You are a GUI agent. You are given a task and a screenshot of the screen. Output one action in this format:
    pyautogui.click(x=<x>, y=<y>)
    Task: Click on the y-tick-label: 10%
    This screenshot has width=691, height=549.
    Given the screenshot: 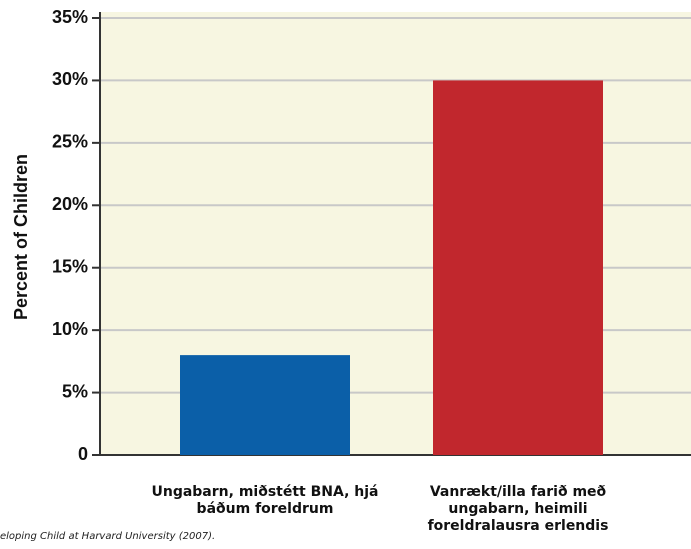 What is the action you would take?
    pyautogui.click(x=70, y=329)
    